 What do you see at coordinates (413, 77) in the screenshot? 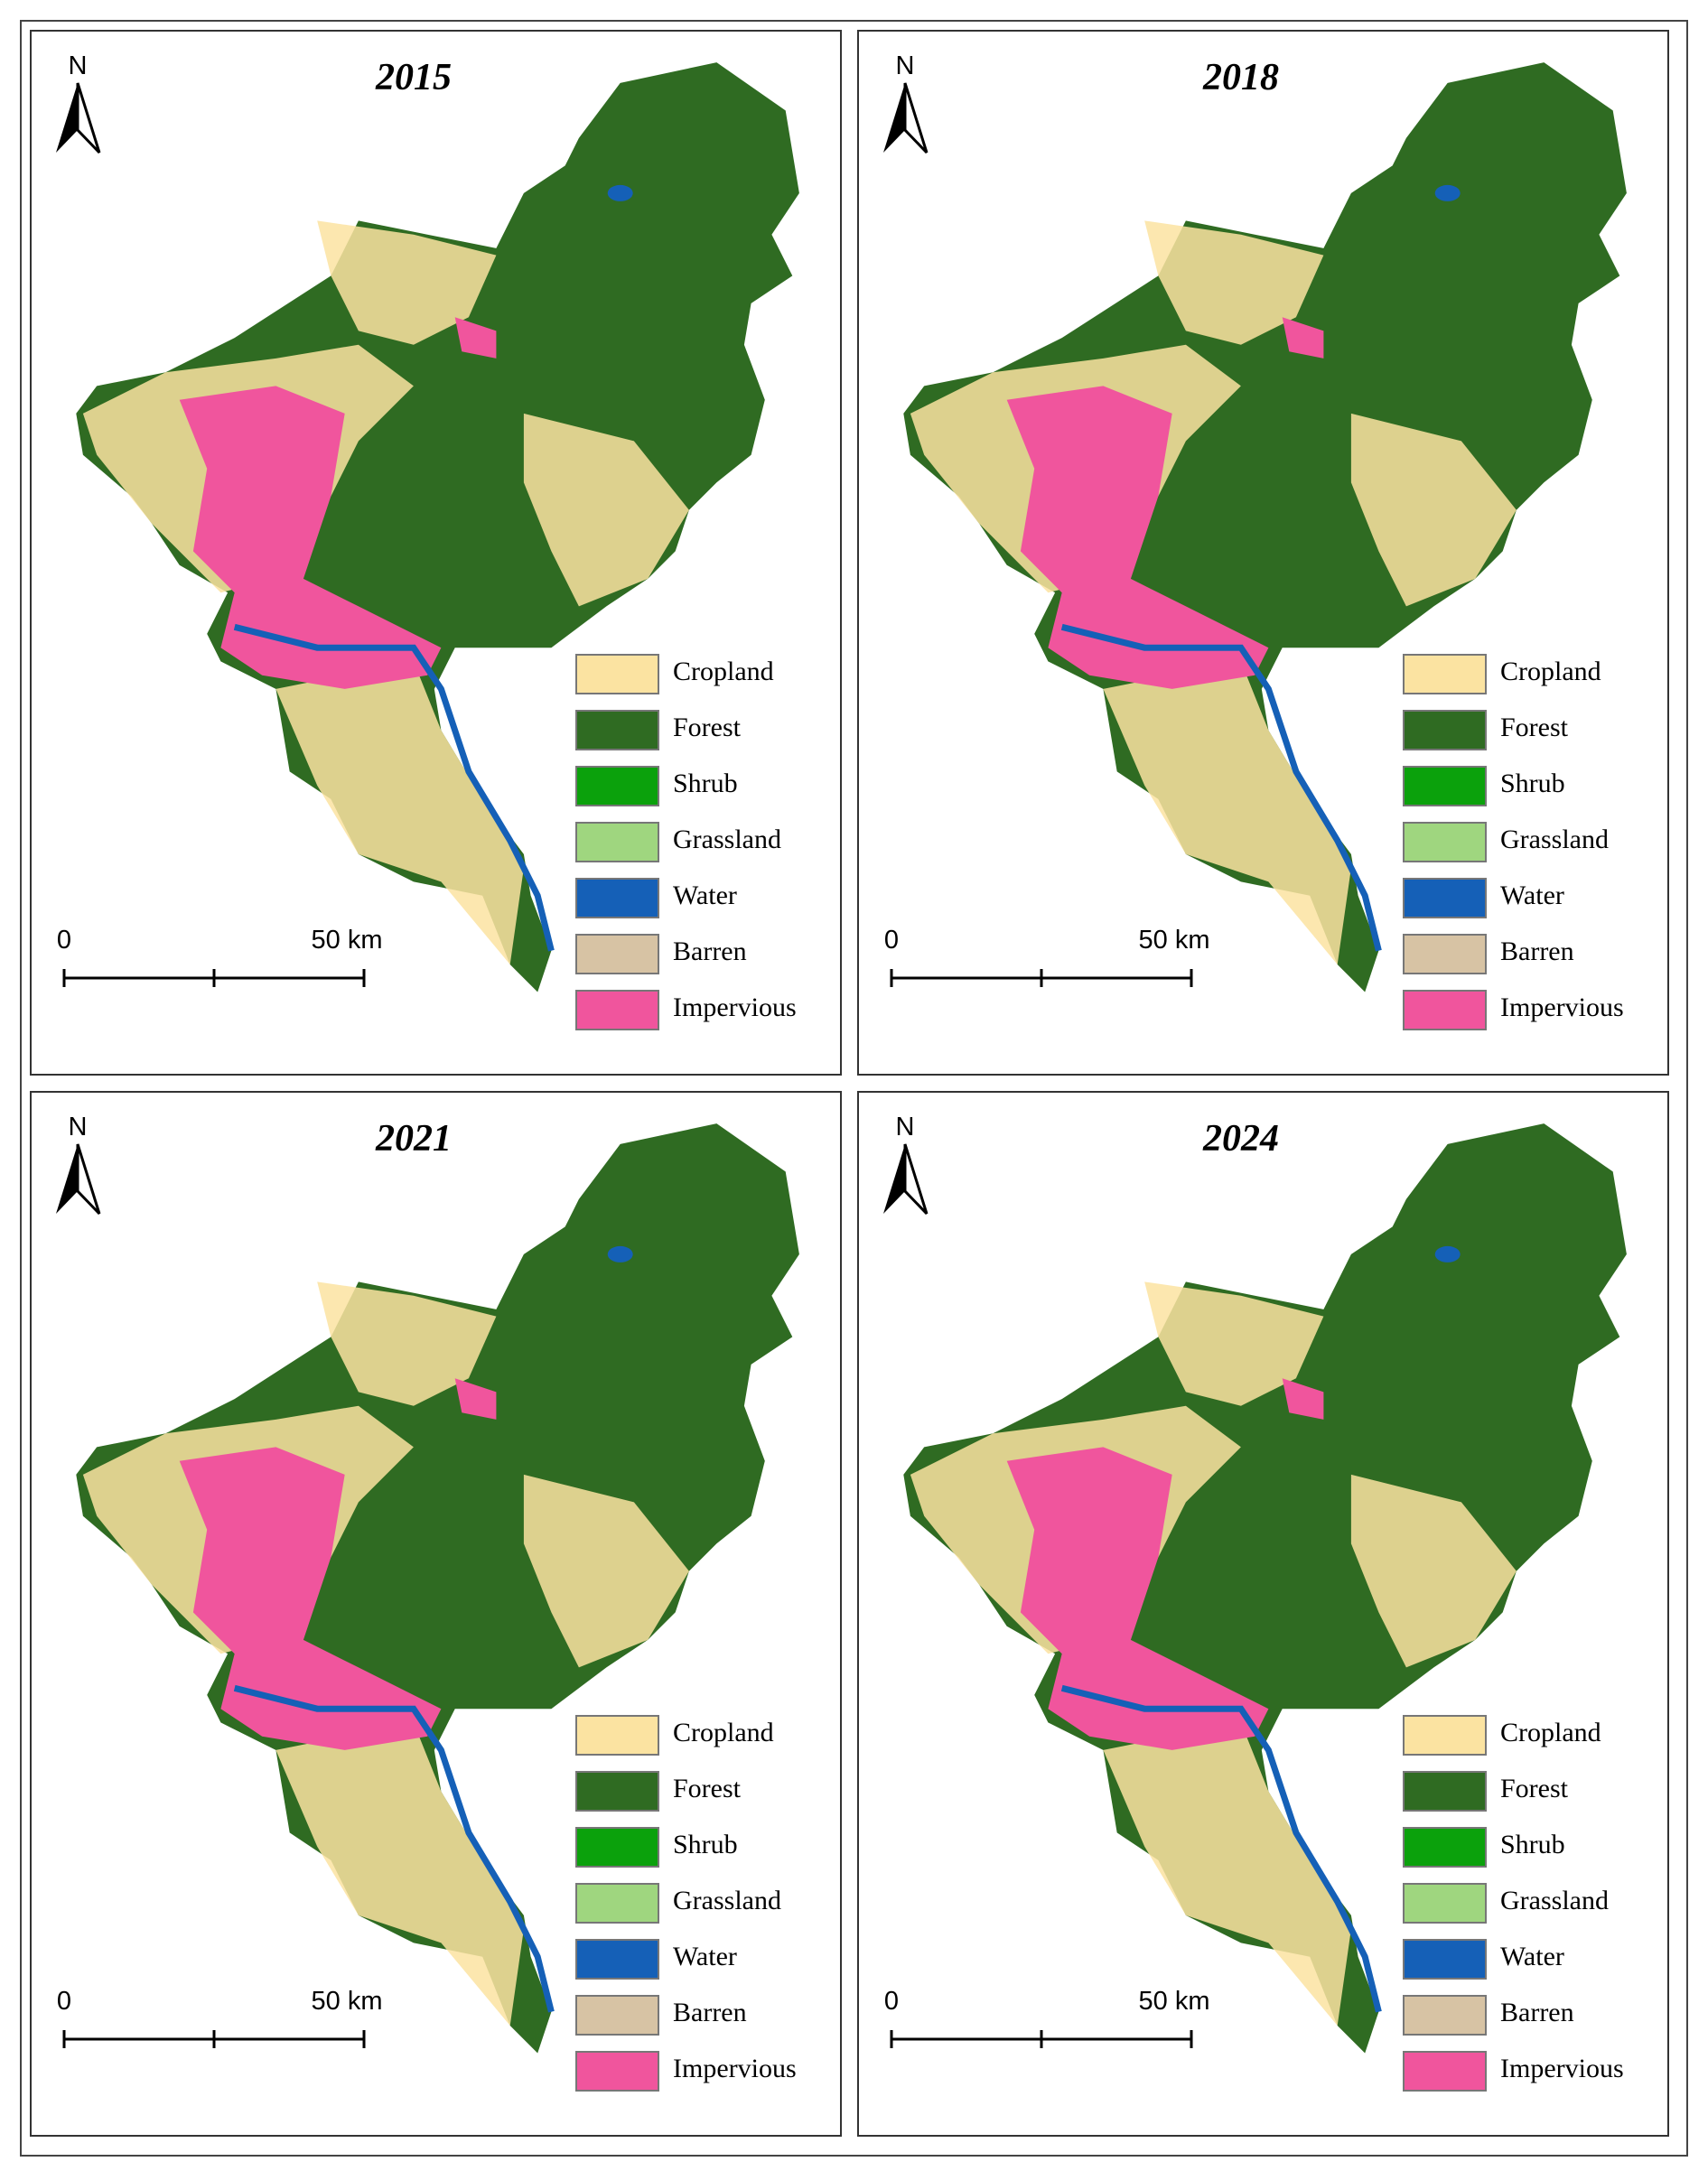
I see `panel-title: 2015` at bounding box center [413, 77].